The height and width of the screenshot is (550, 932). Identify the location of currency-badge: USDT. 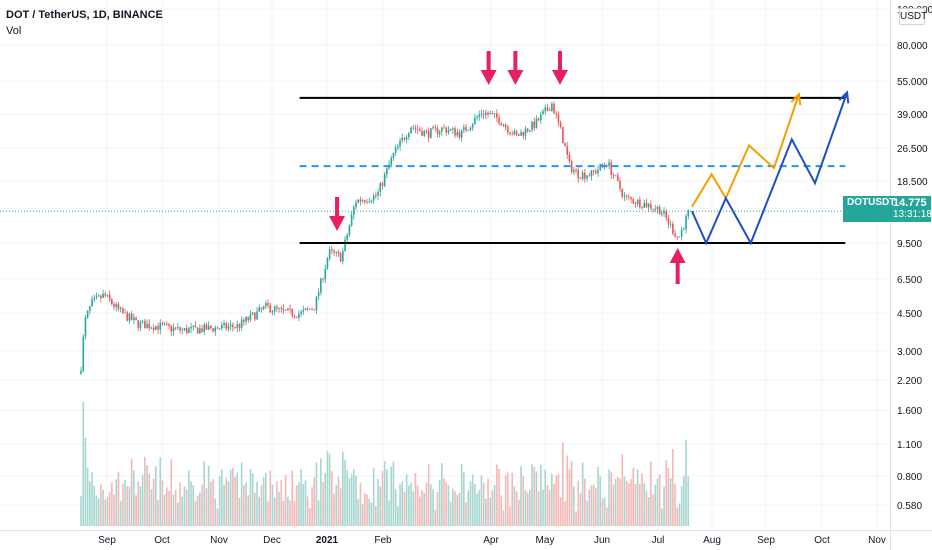
(913, 16).